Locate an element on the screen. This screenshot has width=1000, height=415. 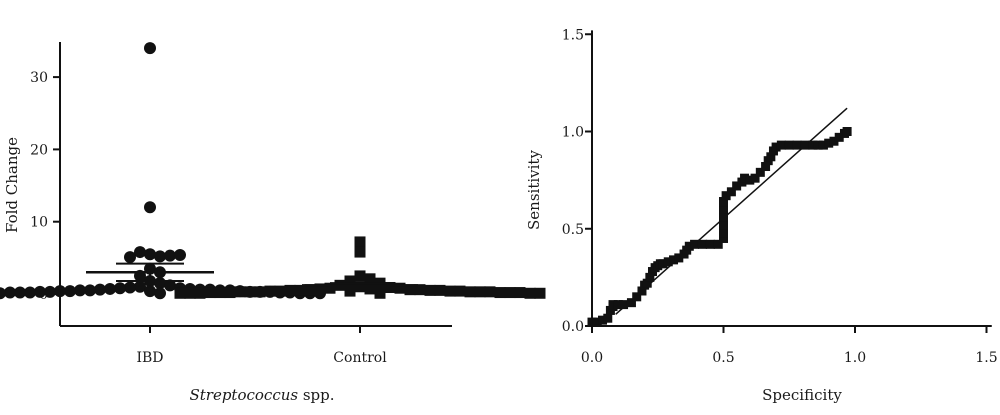
x-axis-title-suffix: spp. is located at coordinates (316, 395).